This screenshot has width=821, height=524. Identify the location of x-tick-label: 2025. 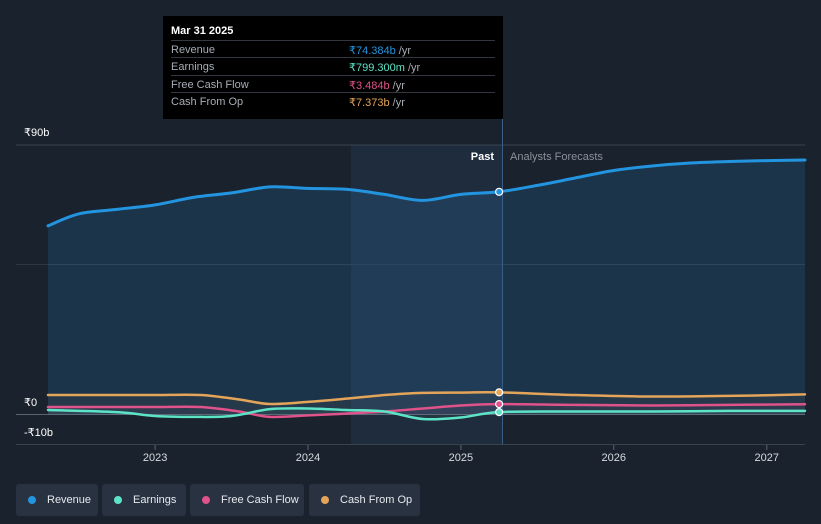
(461, 458).